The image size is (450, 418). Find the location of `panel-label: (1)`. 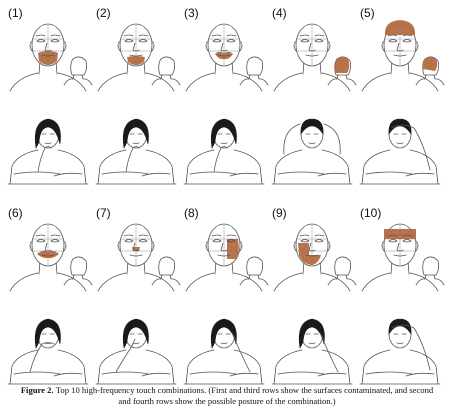

panel-label: (1) is located at coordinates (15, 13).